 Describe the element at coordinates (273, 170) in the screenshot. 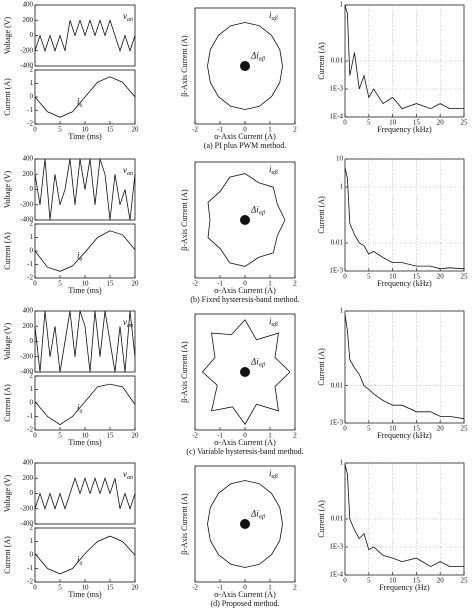

I see `annotation: iαβ` at that location.